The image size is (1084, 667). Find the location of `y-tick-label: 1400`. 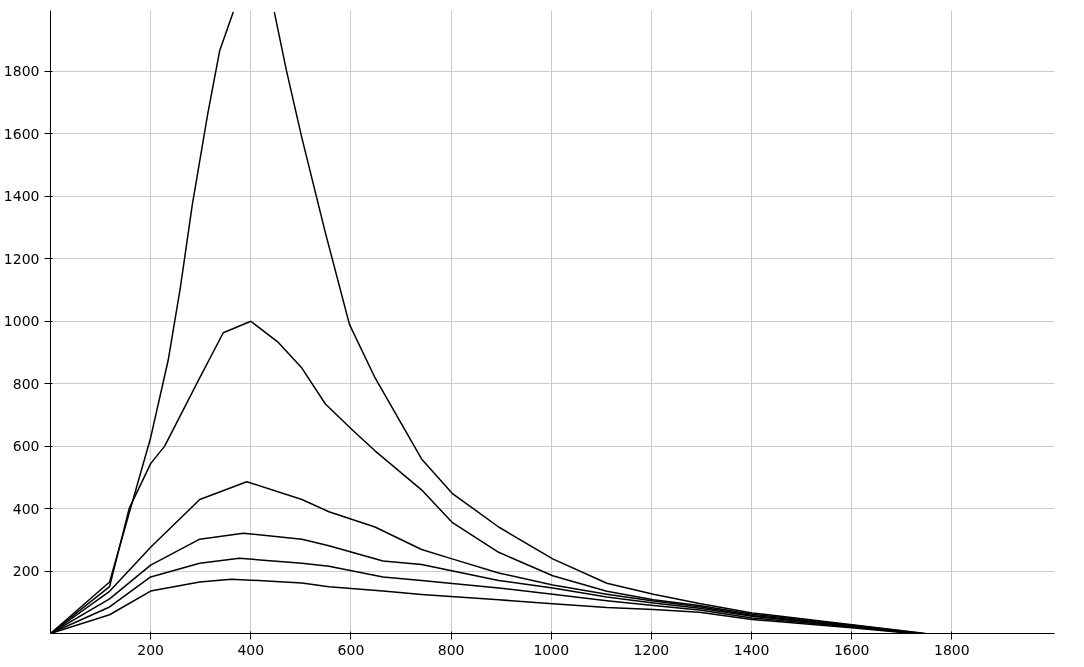

y-tick-label: 1400 is located at coordinates (21, 196).